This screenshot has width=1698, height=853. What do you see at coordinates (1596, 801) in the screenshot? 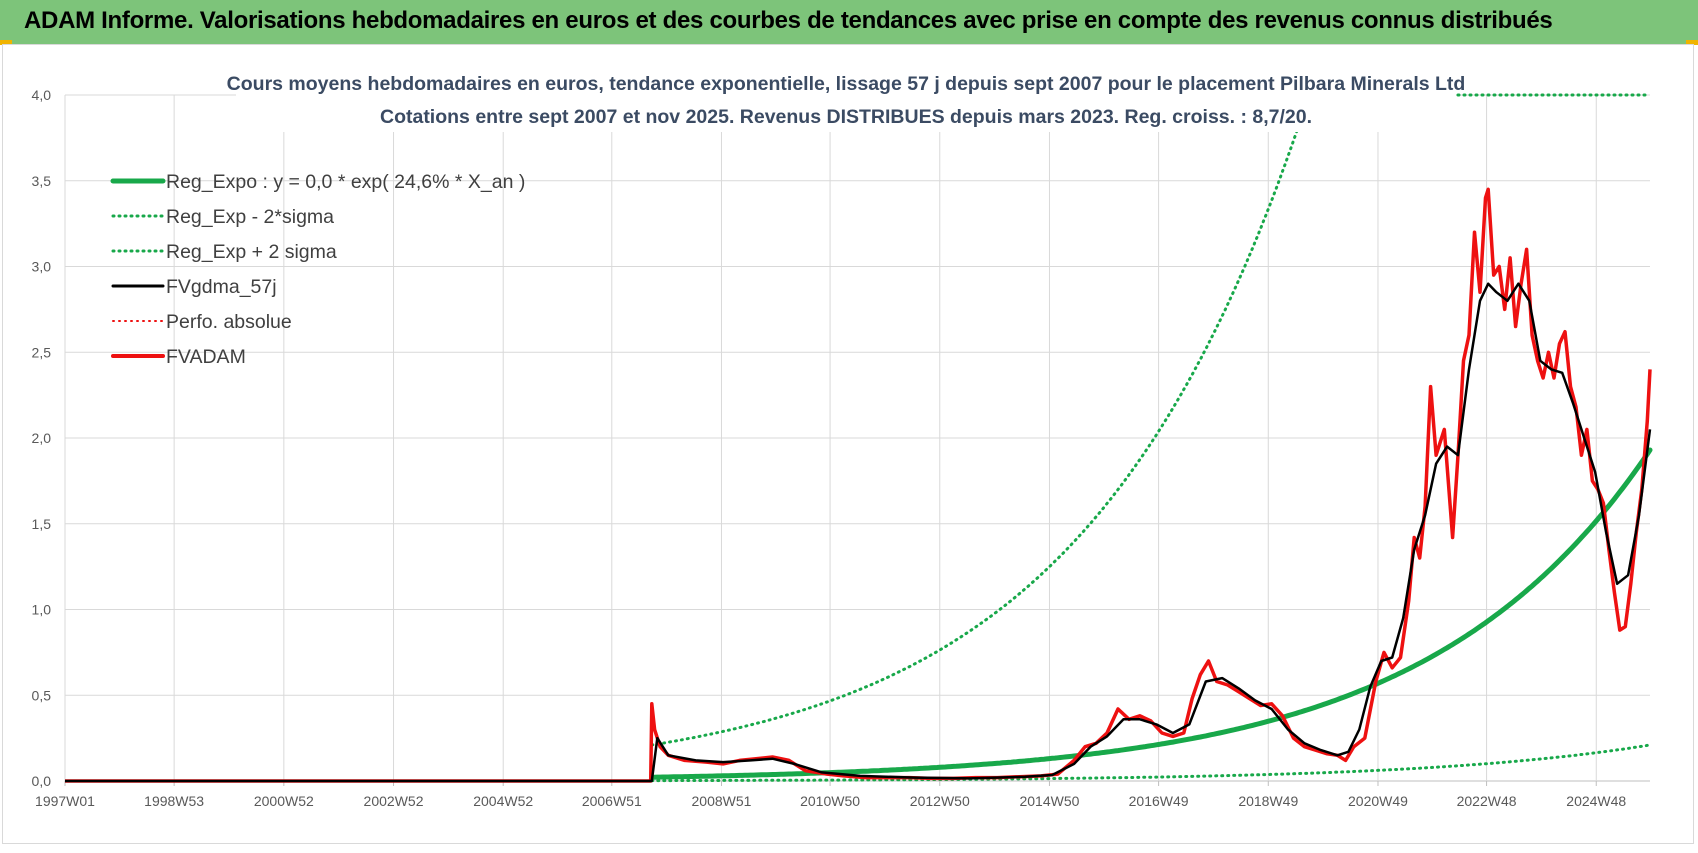
I see `x-tick-label: 2024W48` at bounding box center [1596, 801].